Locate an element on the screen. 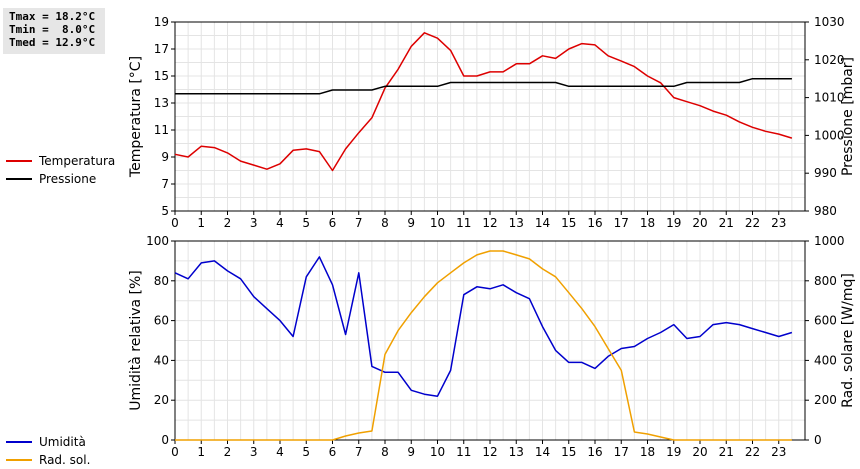 The width and height of the screenshot is (860, 469). chart1-xtick-label: 22 is located at coordinates (752, 223).